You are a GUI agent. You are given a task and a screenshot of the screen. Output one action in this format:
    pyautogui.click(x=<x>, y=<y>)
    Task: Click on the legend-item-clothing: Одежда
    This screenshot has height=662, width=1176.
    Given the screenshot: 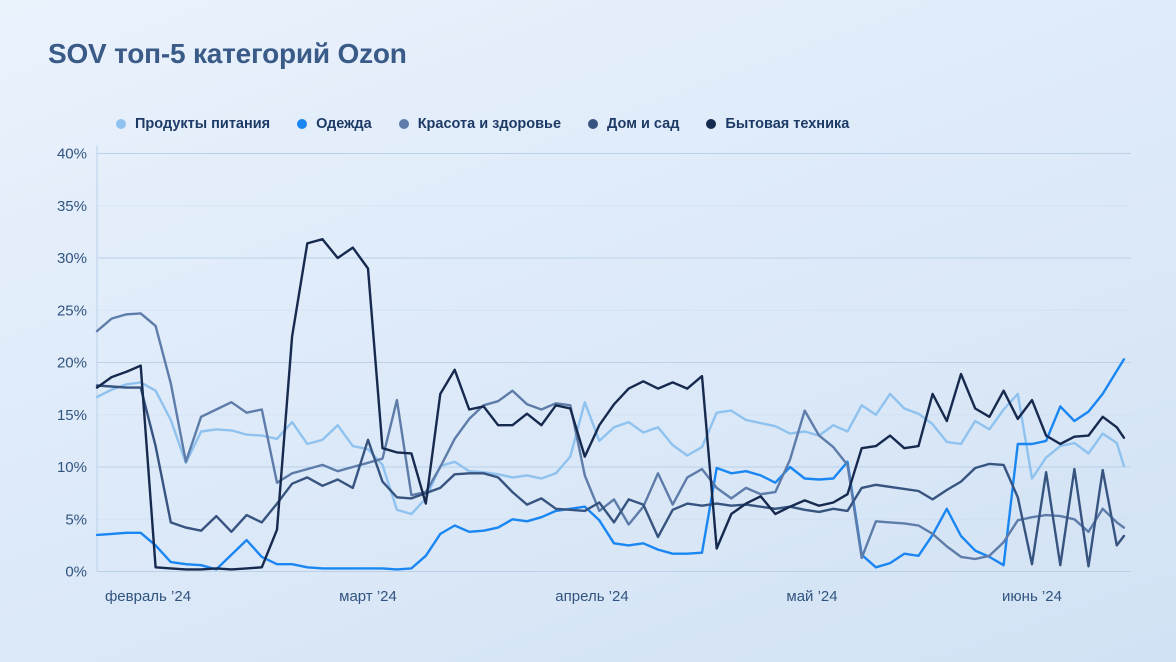 What is the action you would take?
    pyautogui.click(x=334, y=124)
    